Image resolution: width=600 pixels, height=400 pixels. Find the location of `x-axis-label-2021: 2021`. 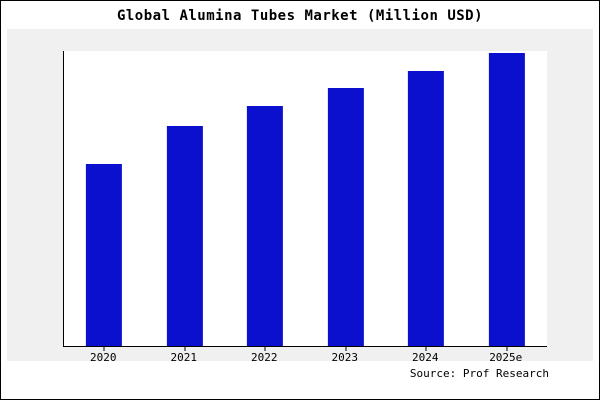

x-axis-label-2021: 2021 is located at coordinates (184, 357).